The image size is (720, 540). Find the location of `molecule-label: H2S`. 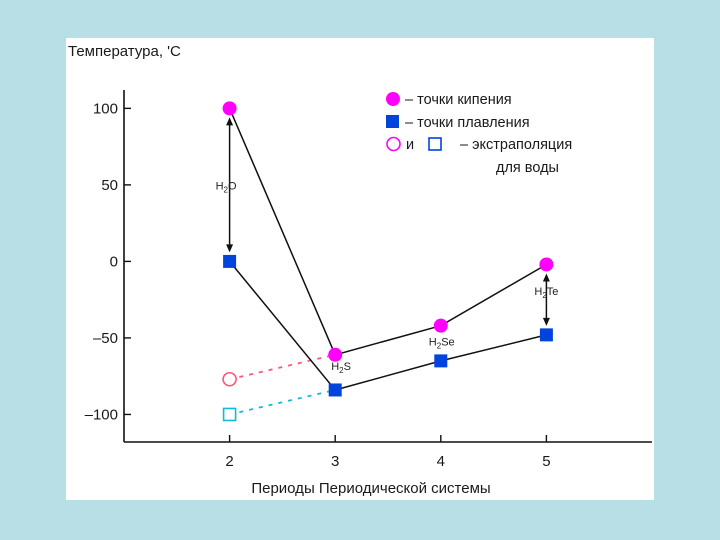

molecule-label: H2S is located at coordinates (341, 368).